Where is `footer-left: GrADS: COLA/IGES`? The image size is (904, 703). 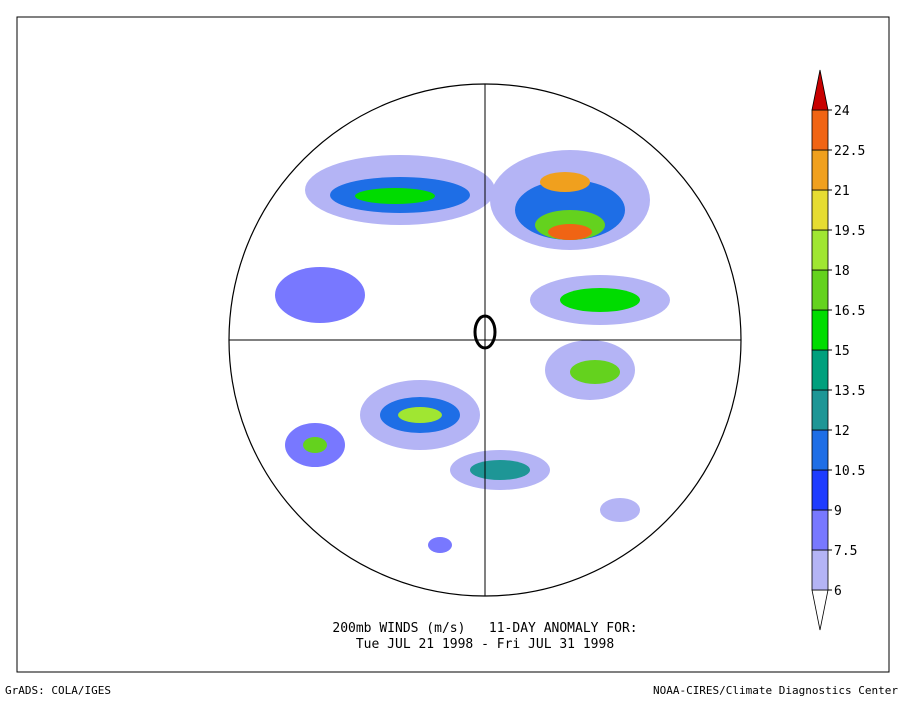
footer-left: GrADS: COLA/IGES is located at coordinates (58, 690).